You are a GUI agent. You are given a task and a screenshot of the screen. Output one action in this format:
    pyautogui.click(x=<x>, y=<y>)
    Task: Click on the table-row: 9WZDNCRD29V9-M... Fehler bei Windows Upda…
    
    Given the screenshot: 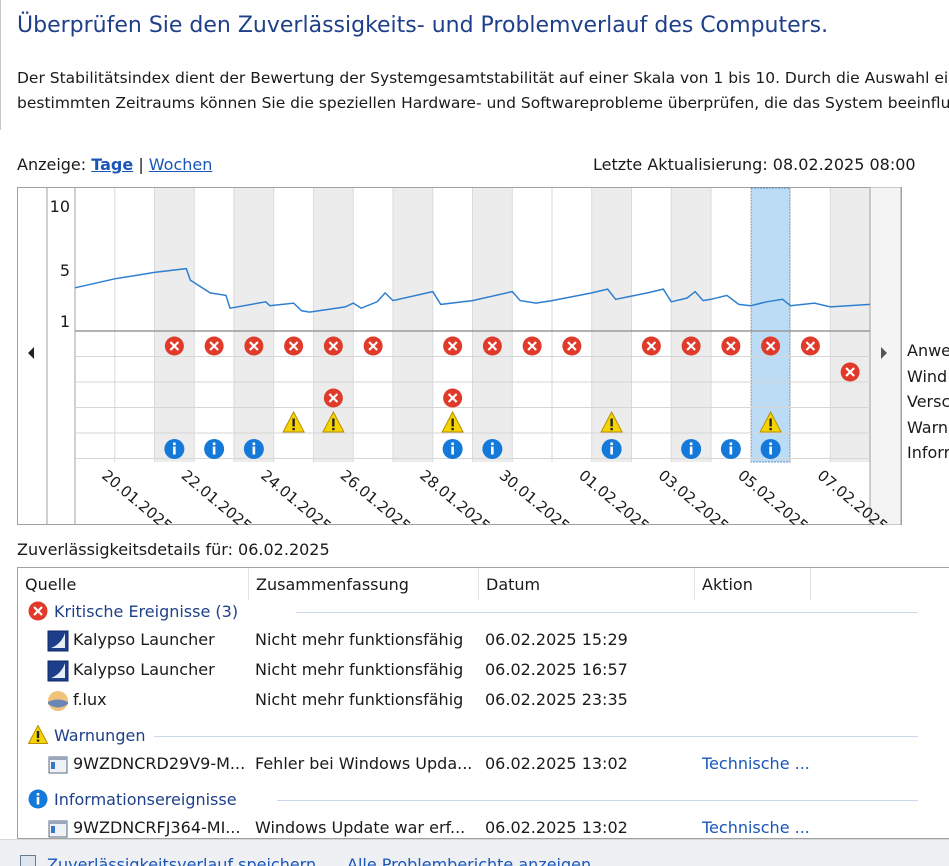 What is the action you would take?
    pyautogui.click(x=483, y=764)
    